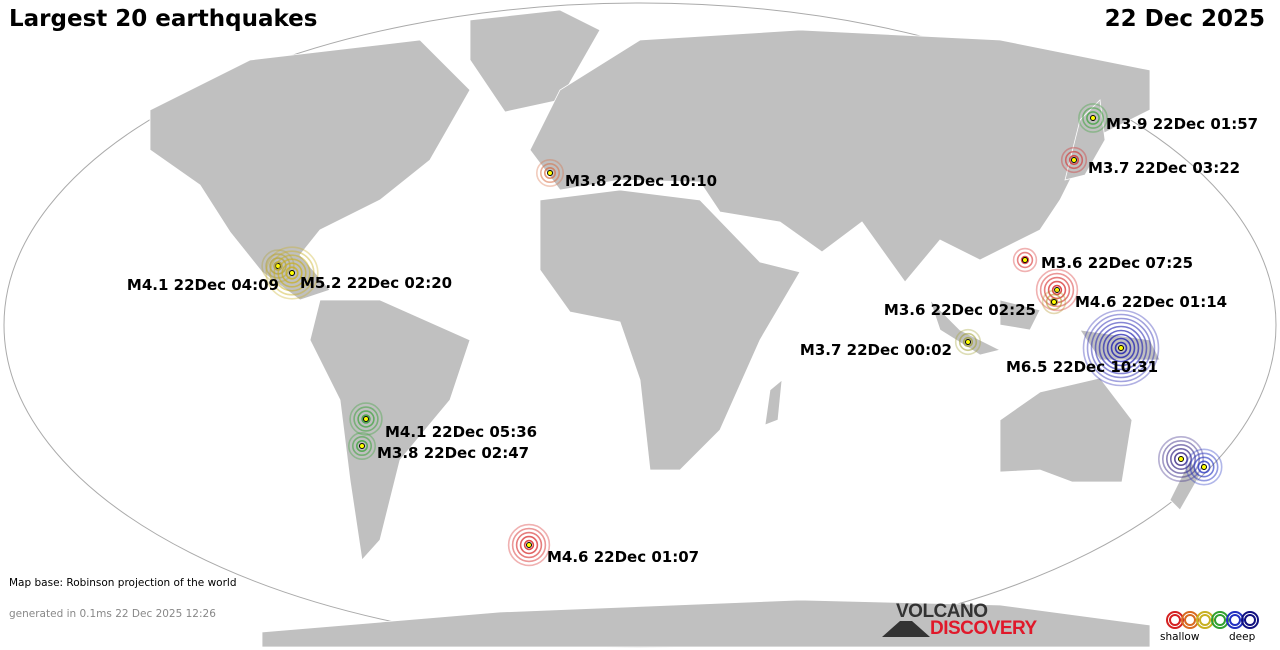  Describe the element at coordinates (202, 285) in the screenshot. I see `earthquake-label: M4.1 22Dec 04:09` at that location.